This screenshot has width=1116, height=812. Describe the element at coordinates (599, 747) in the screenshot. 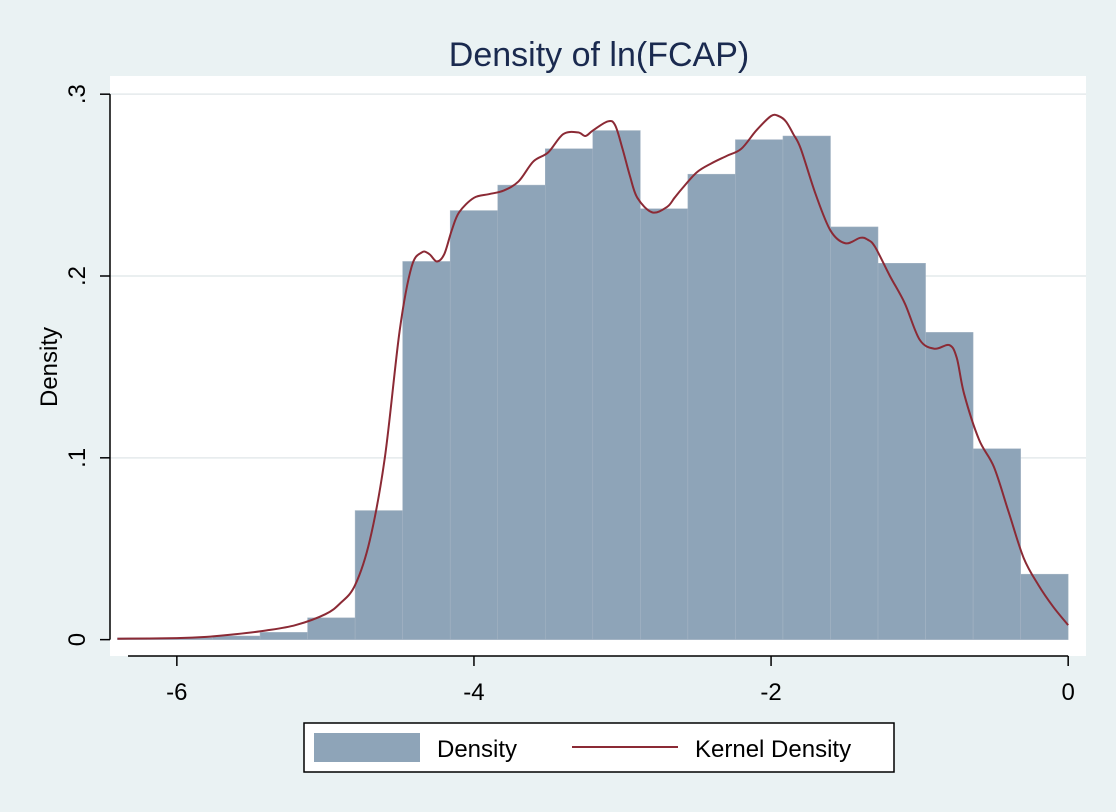

I see `legend: Density Kernel Density` at that location.